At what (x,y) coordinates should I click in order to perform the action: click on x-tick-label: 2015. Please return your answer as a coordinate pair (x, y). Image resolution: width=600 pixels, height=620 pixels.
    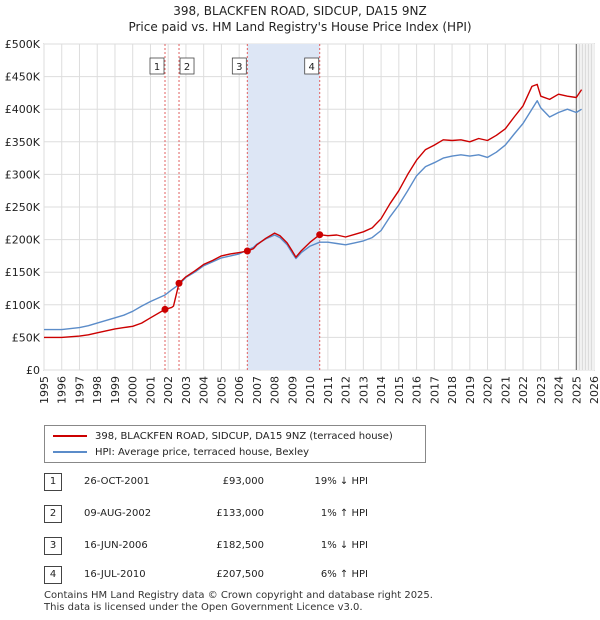
    Looking at the image, I should click on (399, 390).